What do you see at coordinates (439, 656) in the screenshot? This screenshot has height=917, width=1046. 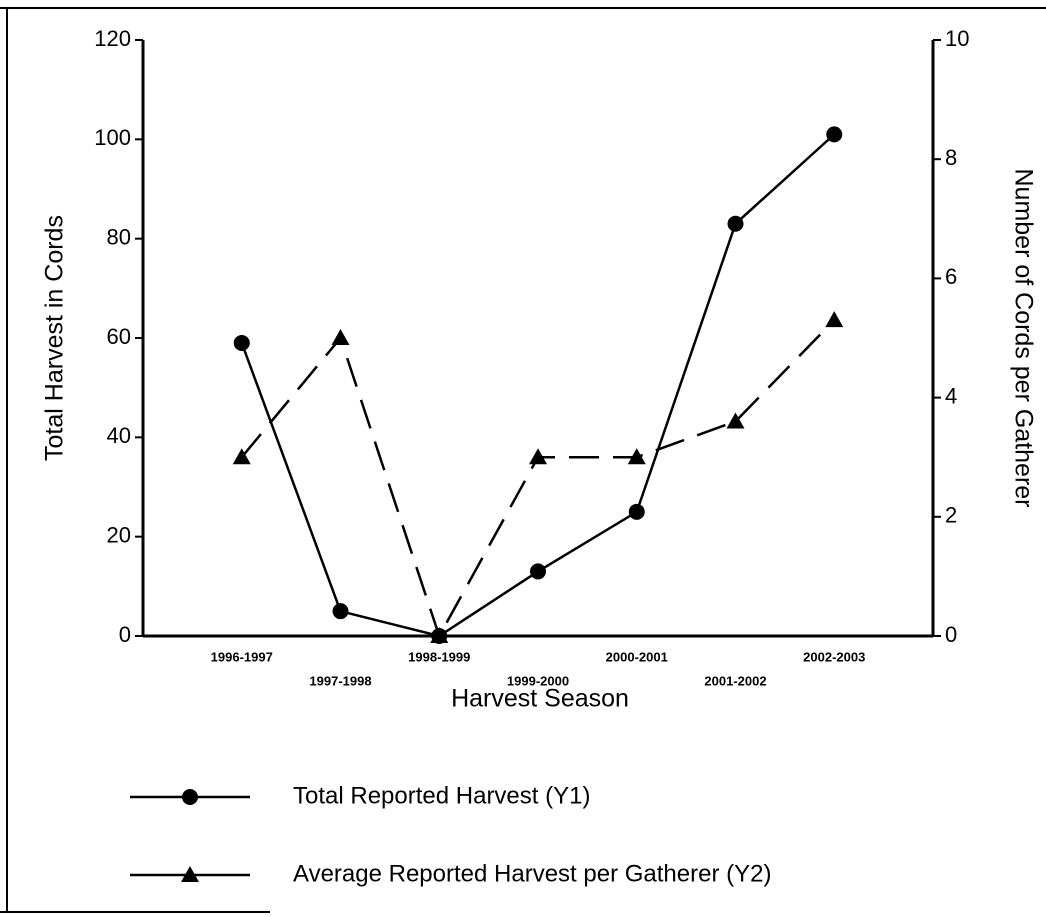 I see `x-tick-label: 1998-1999` at bounding box center [439, 656].